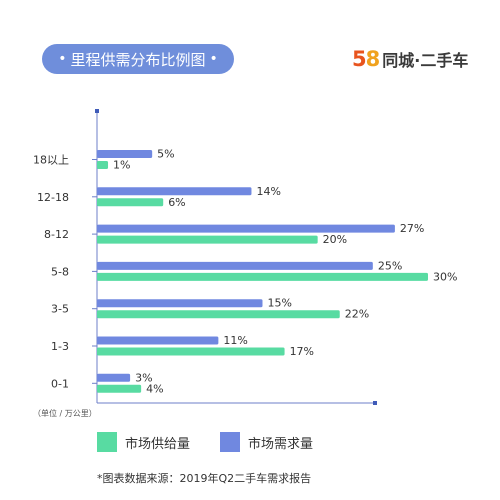 This screenshot has width=500, height=500. I want to click on data-label: 22%, so click(357, 314).